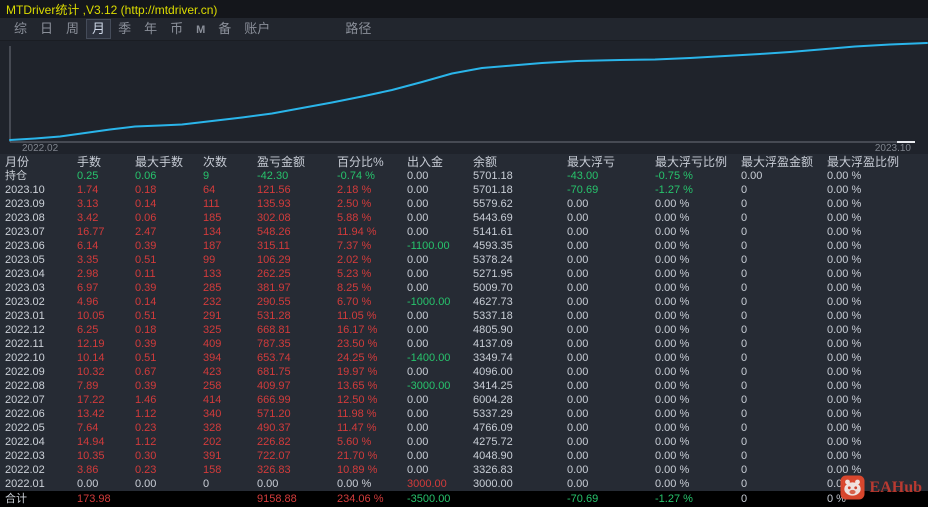  I want to click on month-cell: 2022.08, so click(25, 386).